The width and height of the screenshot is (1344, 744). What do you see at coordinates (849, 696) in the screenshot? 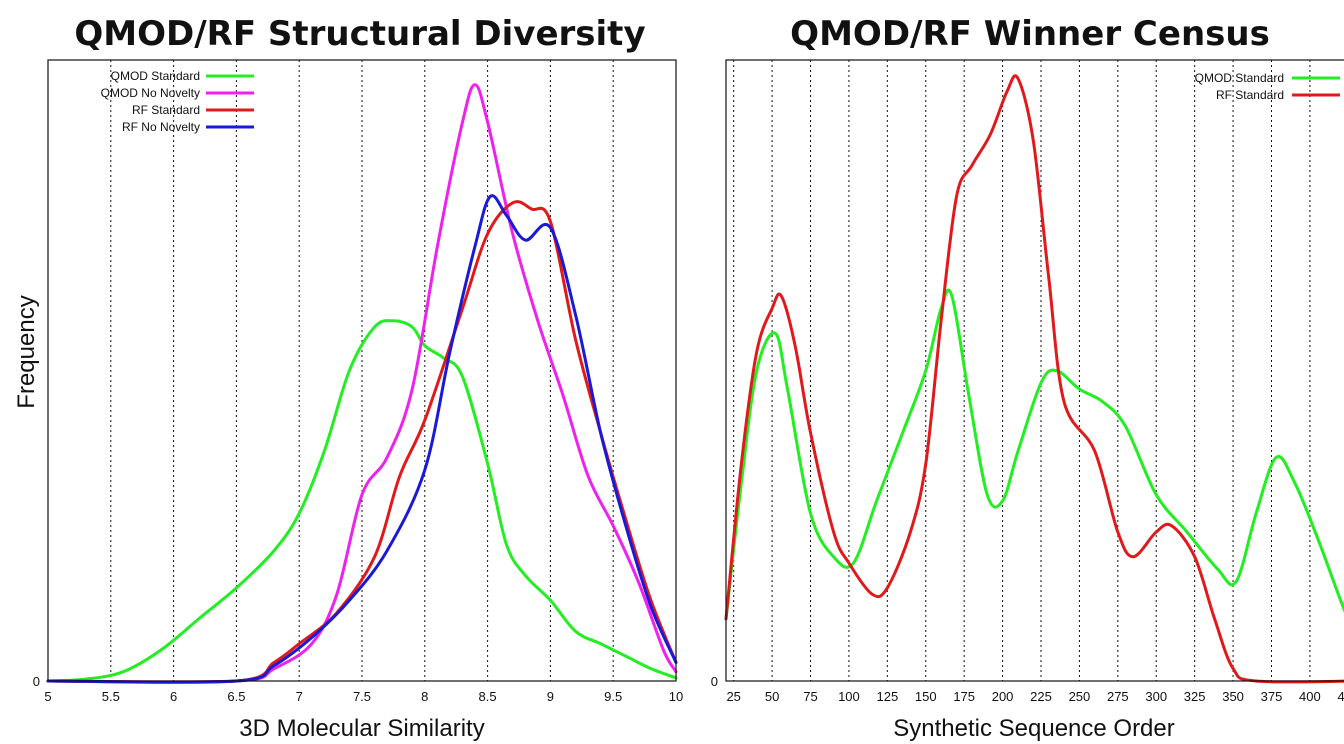
I see `x-tick-100: 100` at bounding box center [849, 696].